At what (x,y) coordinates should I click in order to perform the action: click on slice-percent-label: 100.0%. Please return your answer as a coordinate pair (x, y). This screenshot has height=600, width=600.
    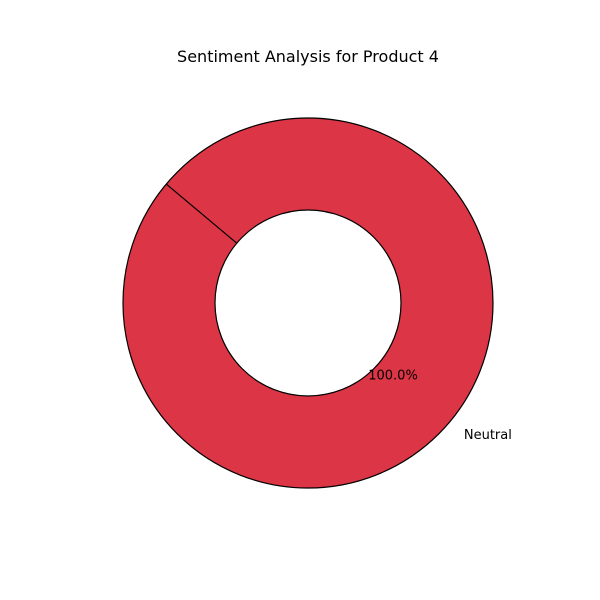
    Looking at the image, I should click on (393, 375).